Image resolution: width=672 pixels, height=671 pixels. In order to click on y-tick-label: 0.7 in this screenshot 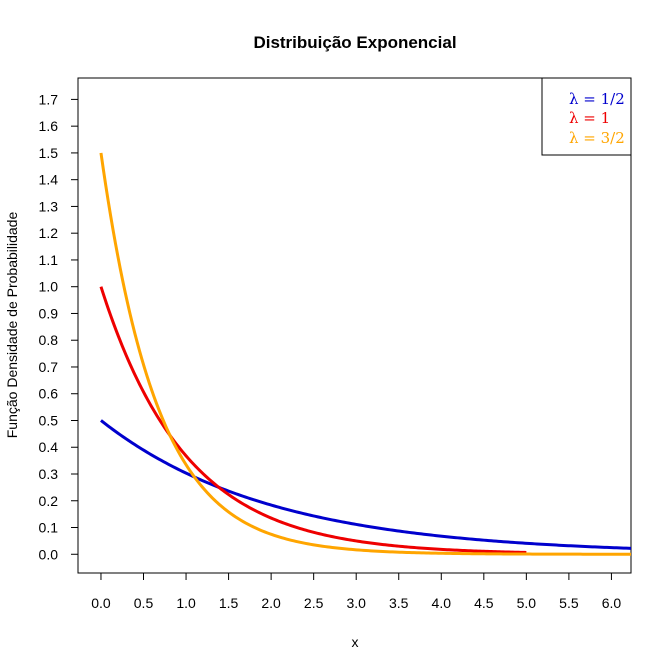, I will do `click(49, 367)`.